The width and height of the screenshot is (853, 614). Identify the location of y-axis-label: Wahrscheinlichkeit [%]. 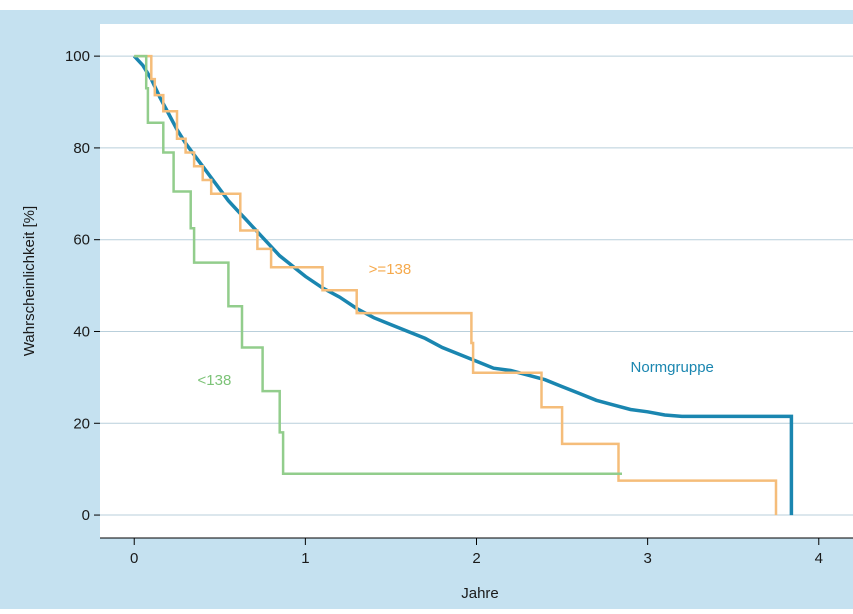
(29, 281).